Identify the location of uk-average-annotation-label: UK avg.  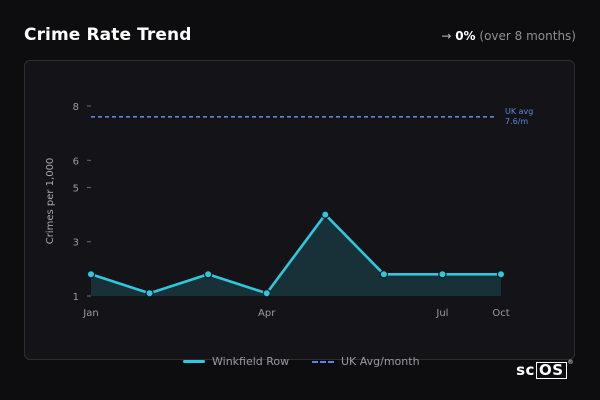
(519, 111).